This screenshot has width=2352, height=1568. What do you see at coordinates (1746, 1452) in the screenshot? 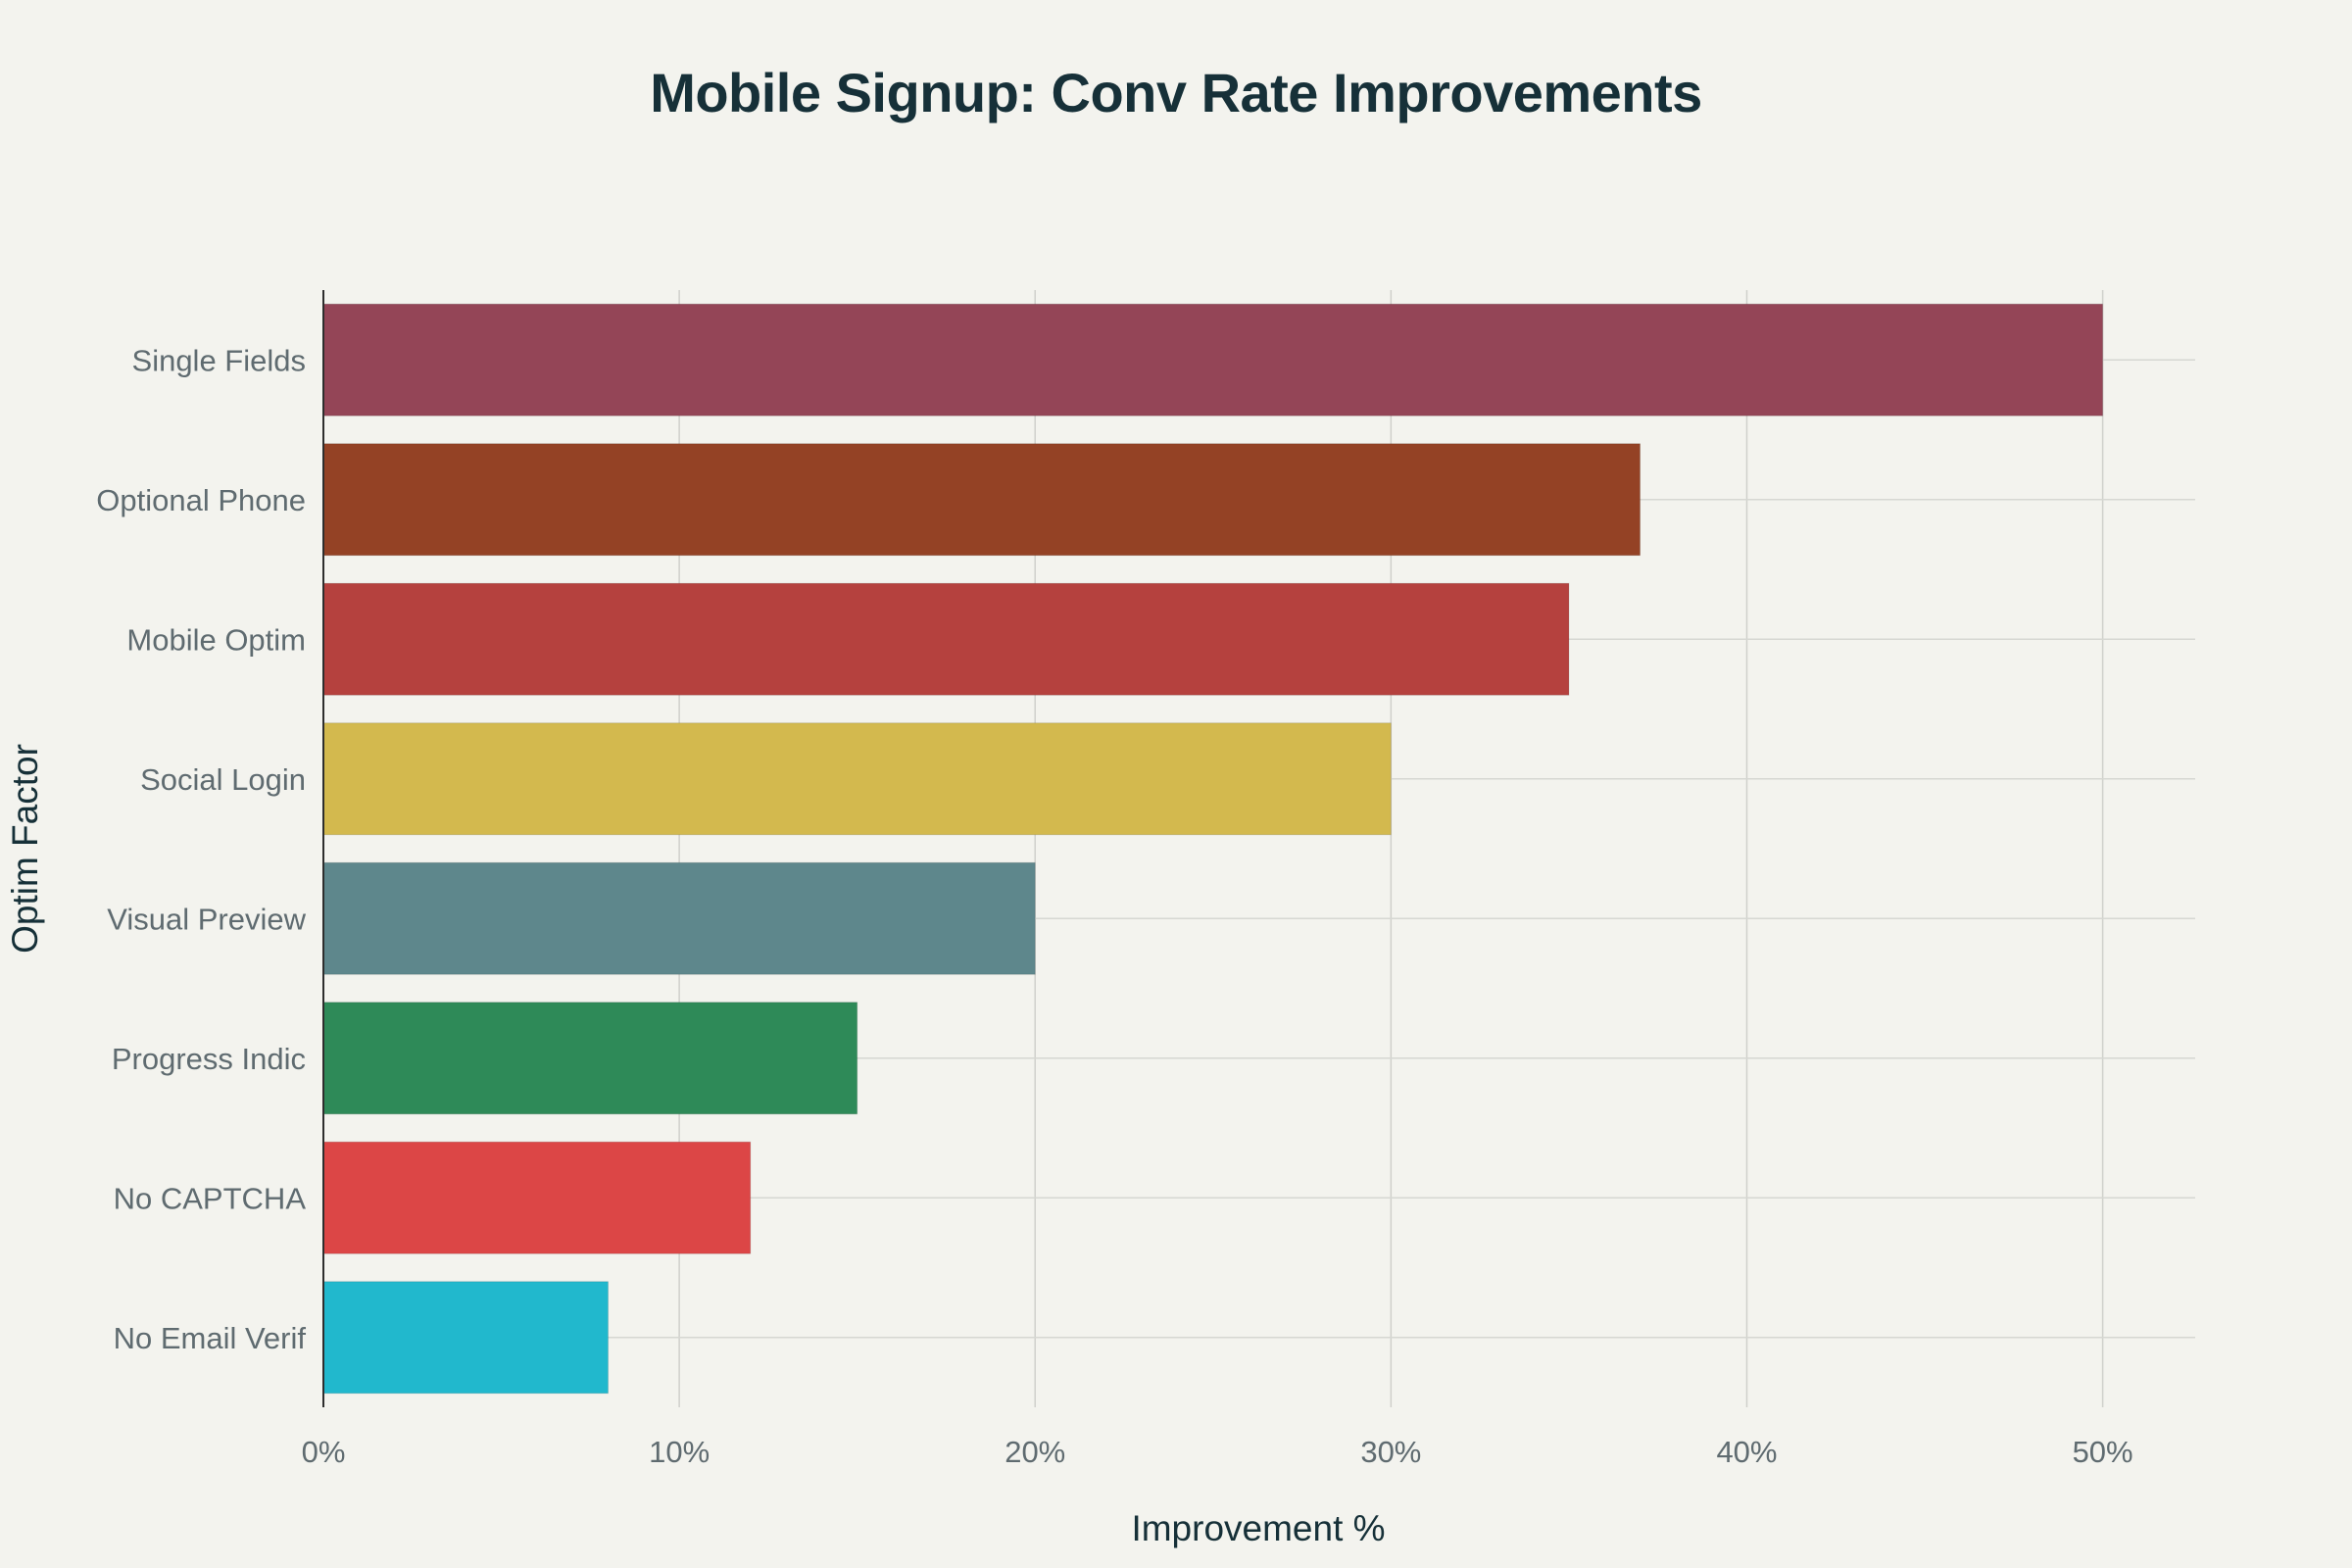
I see `x-tick-label: 40%` at bounding box center [1746, 1452].